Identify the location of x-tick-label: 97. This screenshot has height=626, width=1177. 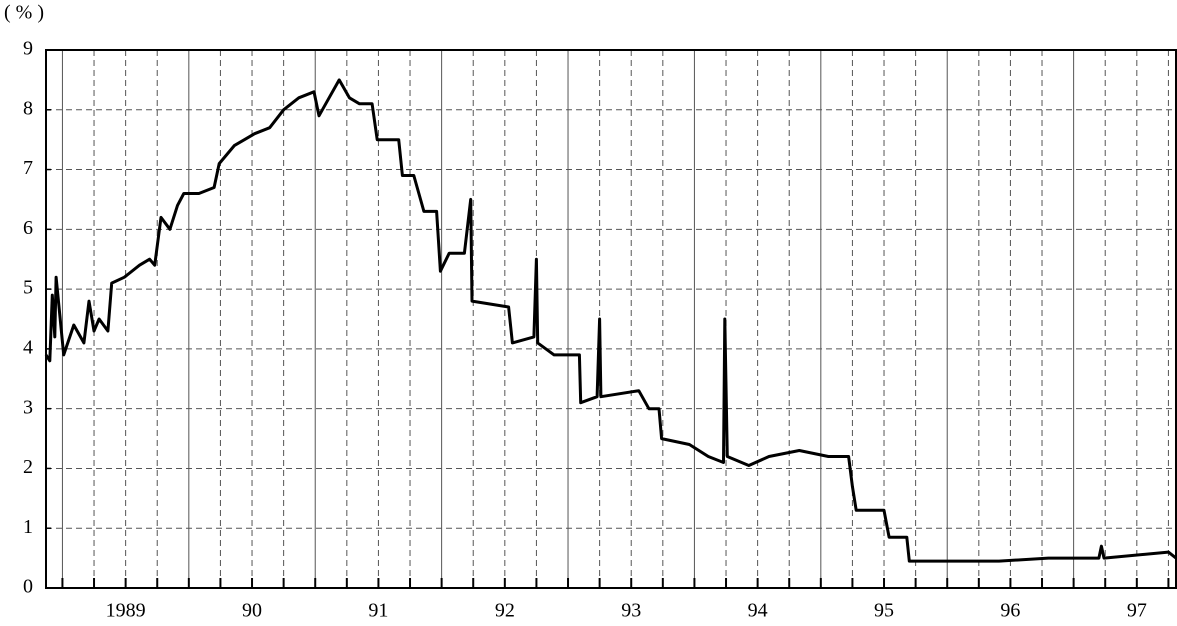
(1137, 611).